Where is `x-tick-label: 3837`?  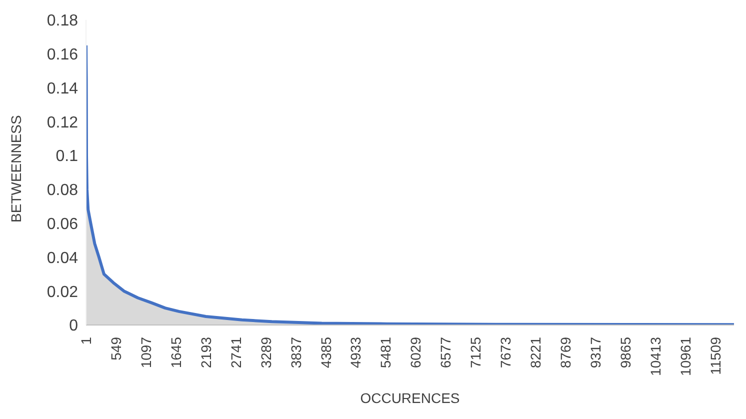
x-tick-label: 3837 is located at coordinates (296, 352).